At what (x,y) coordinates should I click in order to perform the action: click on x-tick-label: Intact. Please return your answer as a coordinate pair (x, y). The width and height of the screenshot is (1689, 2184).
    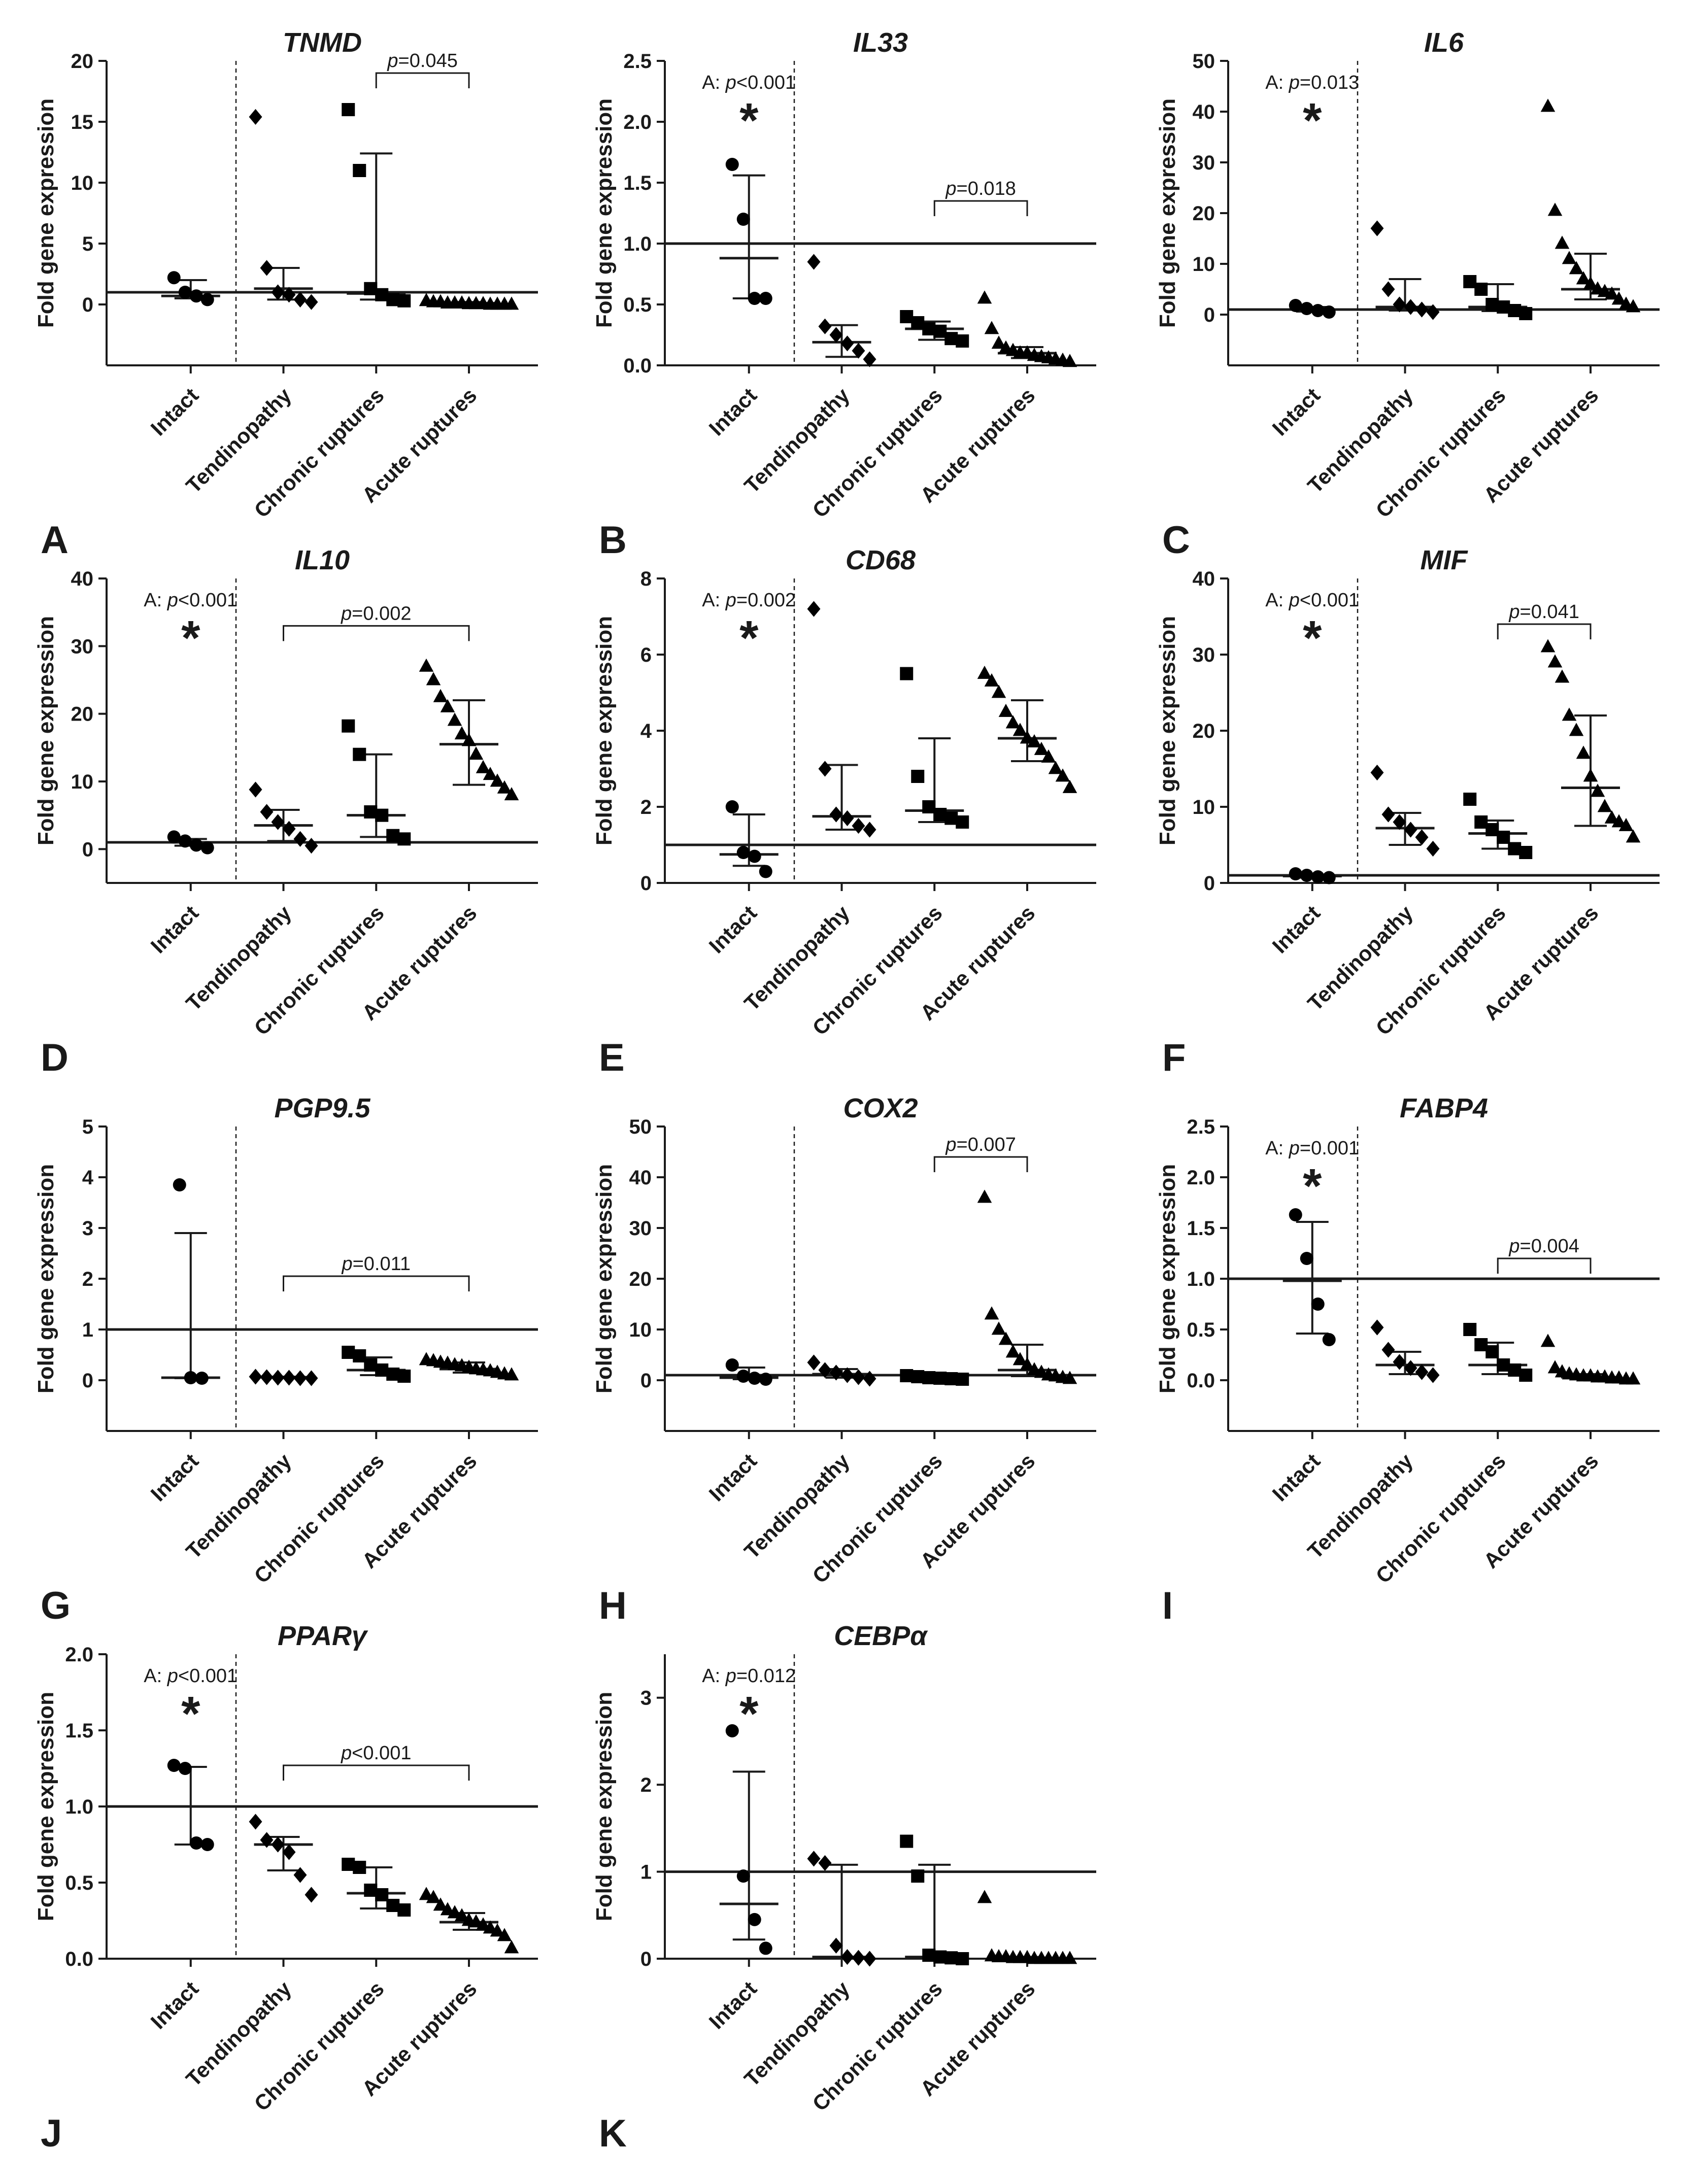
    Looking at the image, I should click on (733, 2005).